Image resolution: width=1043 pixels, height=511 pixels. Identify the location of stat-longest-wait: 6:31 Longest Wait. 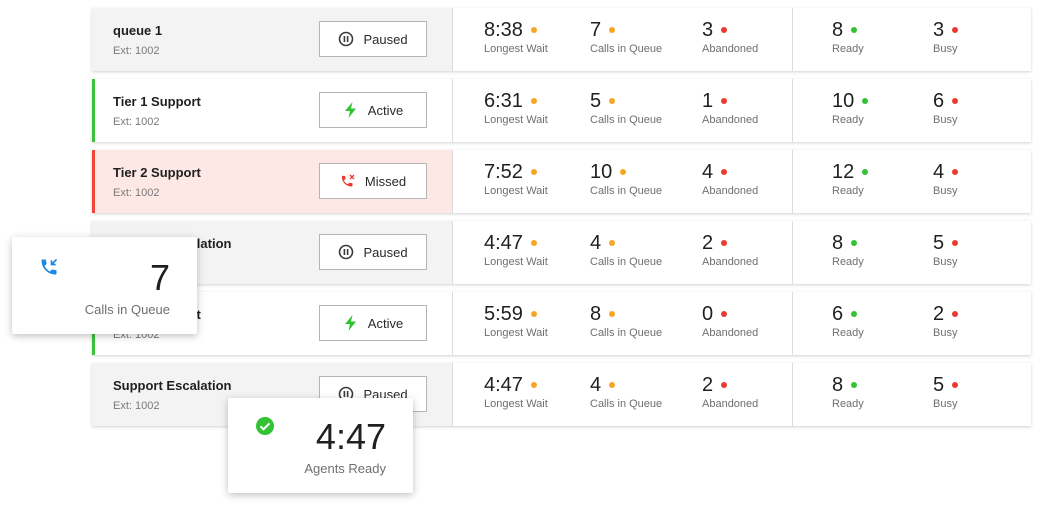
(516, 107).